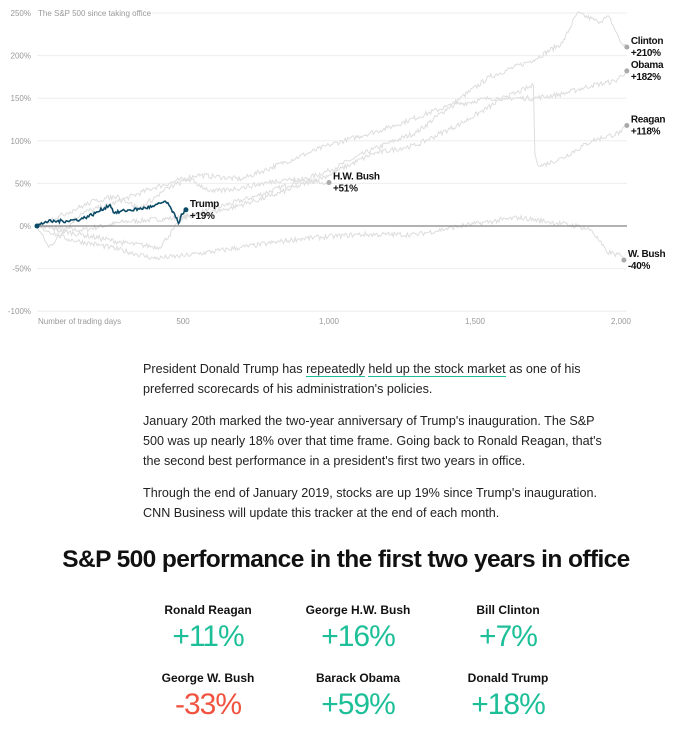 This screenshot has height=743, width=692. Describe the element at coordinates (21, 141) in the screenshot. I see `y-tick-label: 100%` at that location.